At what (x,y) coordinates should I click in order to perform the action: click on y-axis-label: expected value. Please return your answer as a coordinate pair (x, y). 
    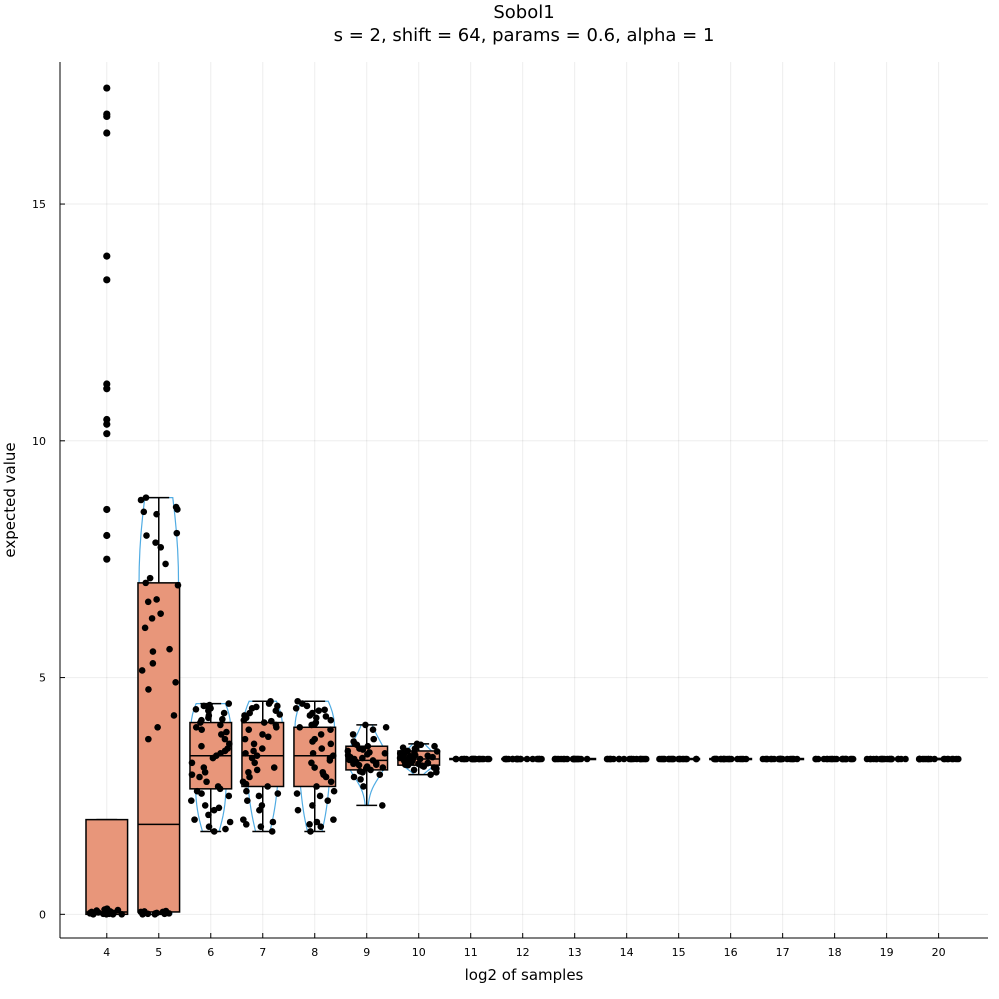
    Looking at the image, I should click on (10, 499).